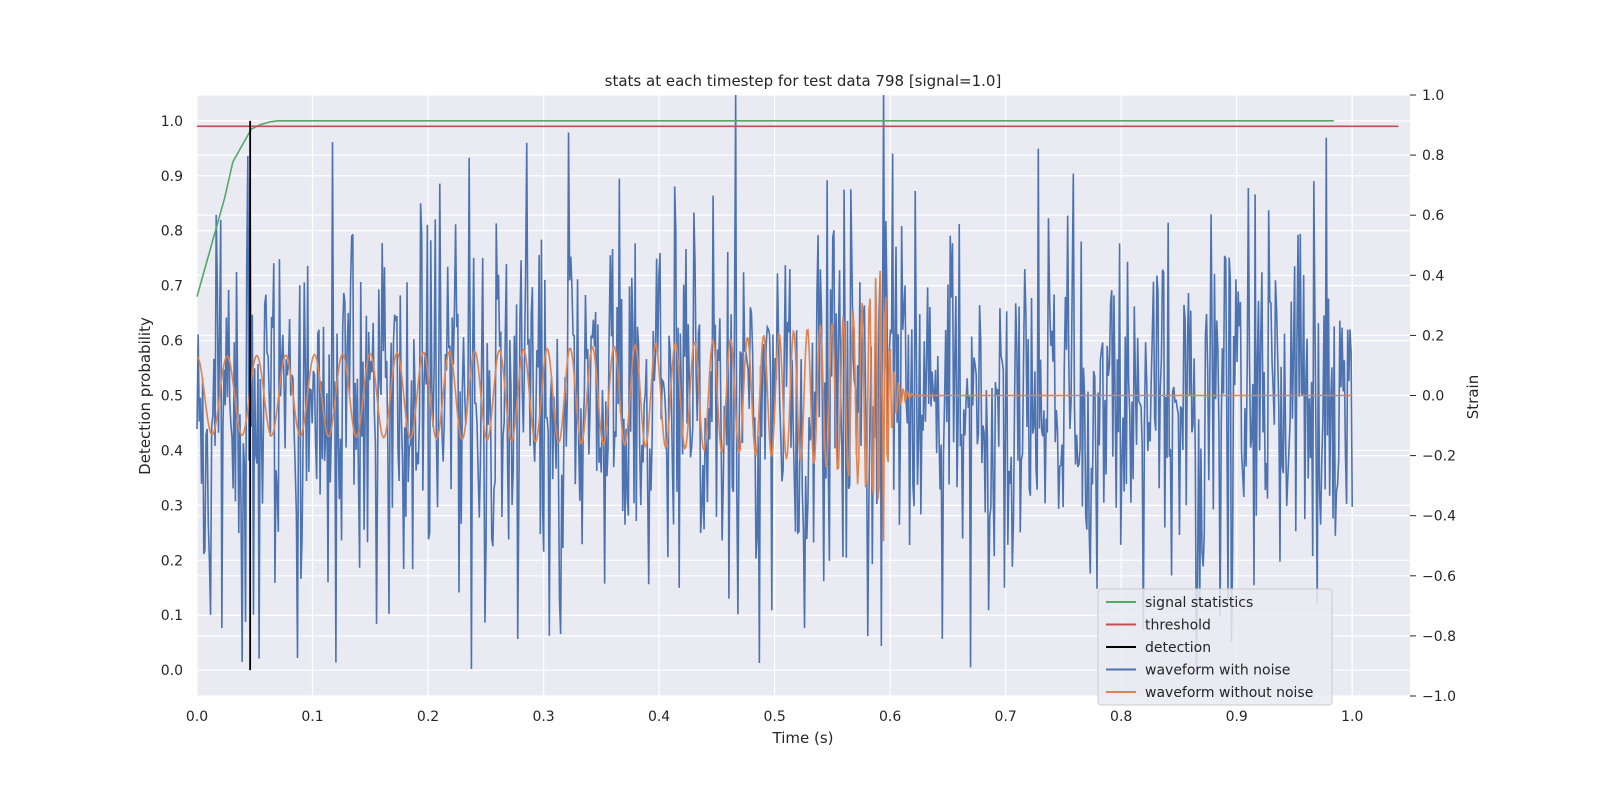 Image resolution: width=1600 pixels, height=804 pixels. What do you see at coordinates (1217, 671) in the screenshot?
I see `legend-label: waveform with noise` at bounding box center [1217, 671].